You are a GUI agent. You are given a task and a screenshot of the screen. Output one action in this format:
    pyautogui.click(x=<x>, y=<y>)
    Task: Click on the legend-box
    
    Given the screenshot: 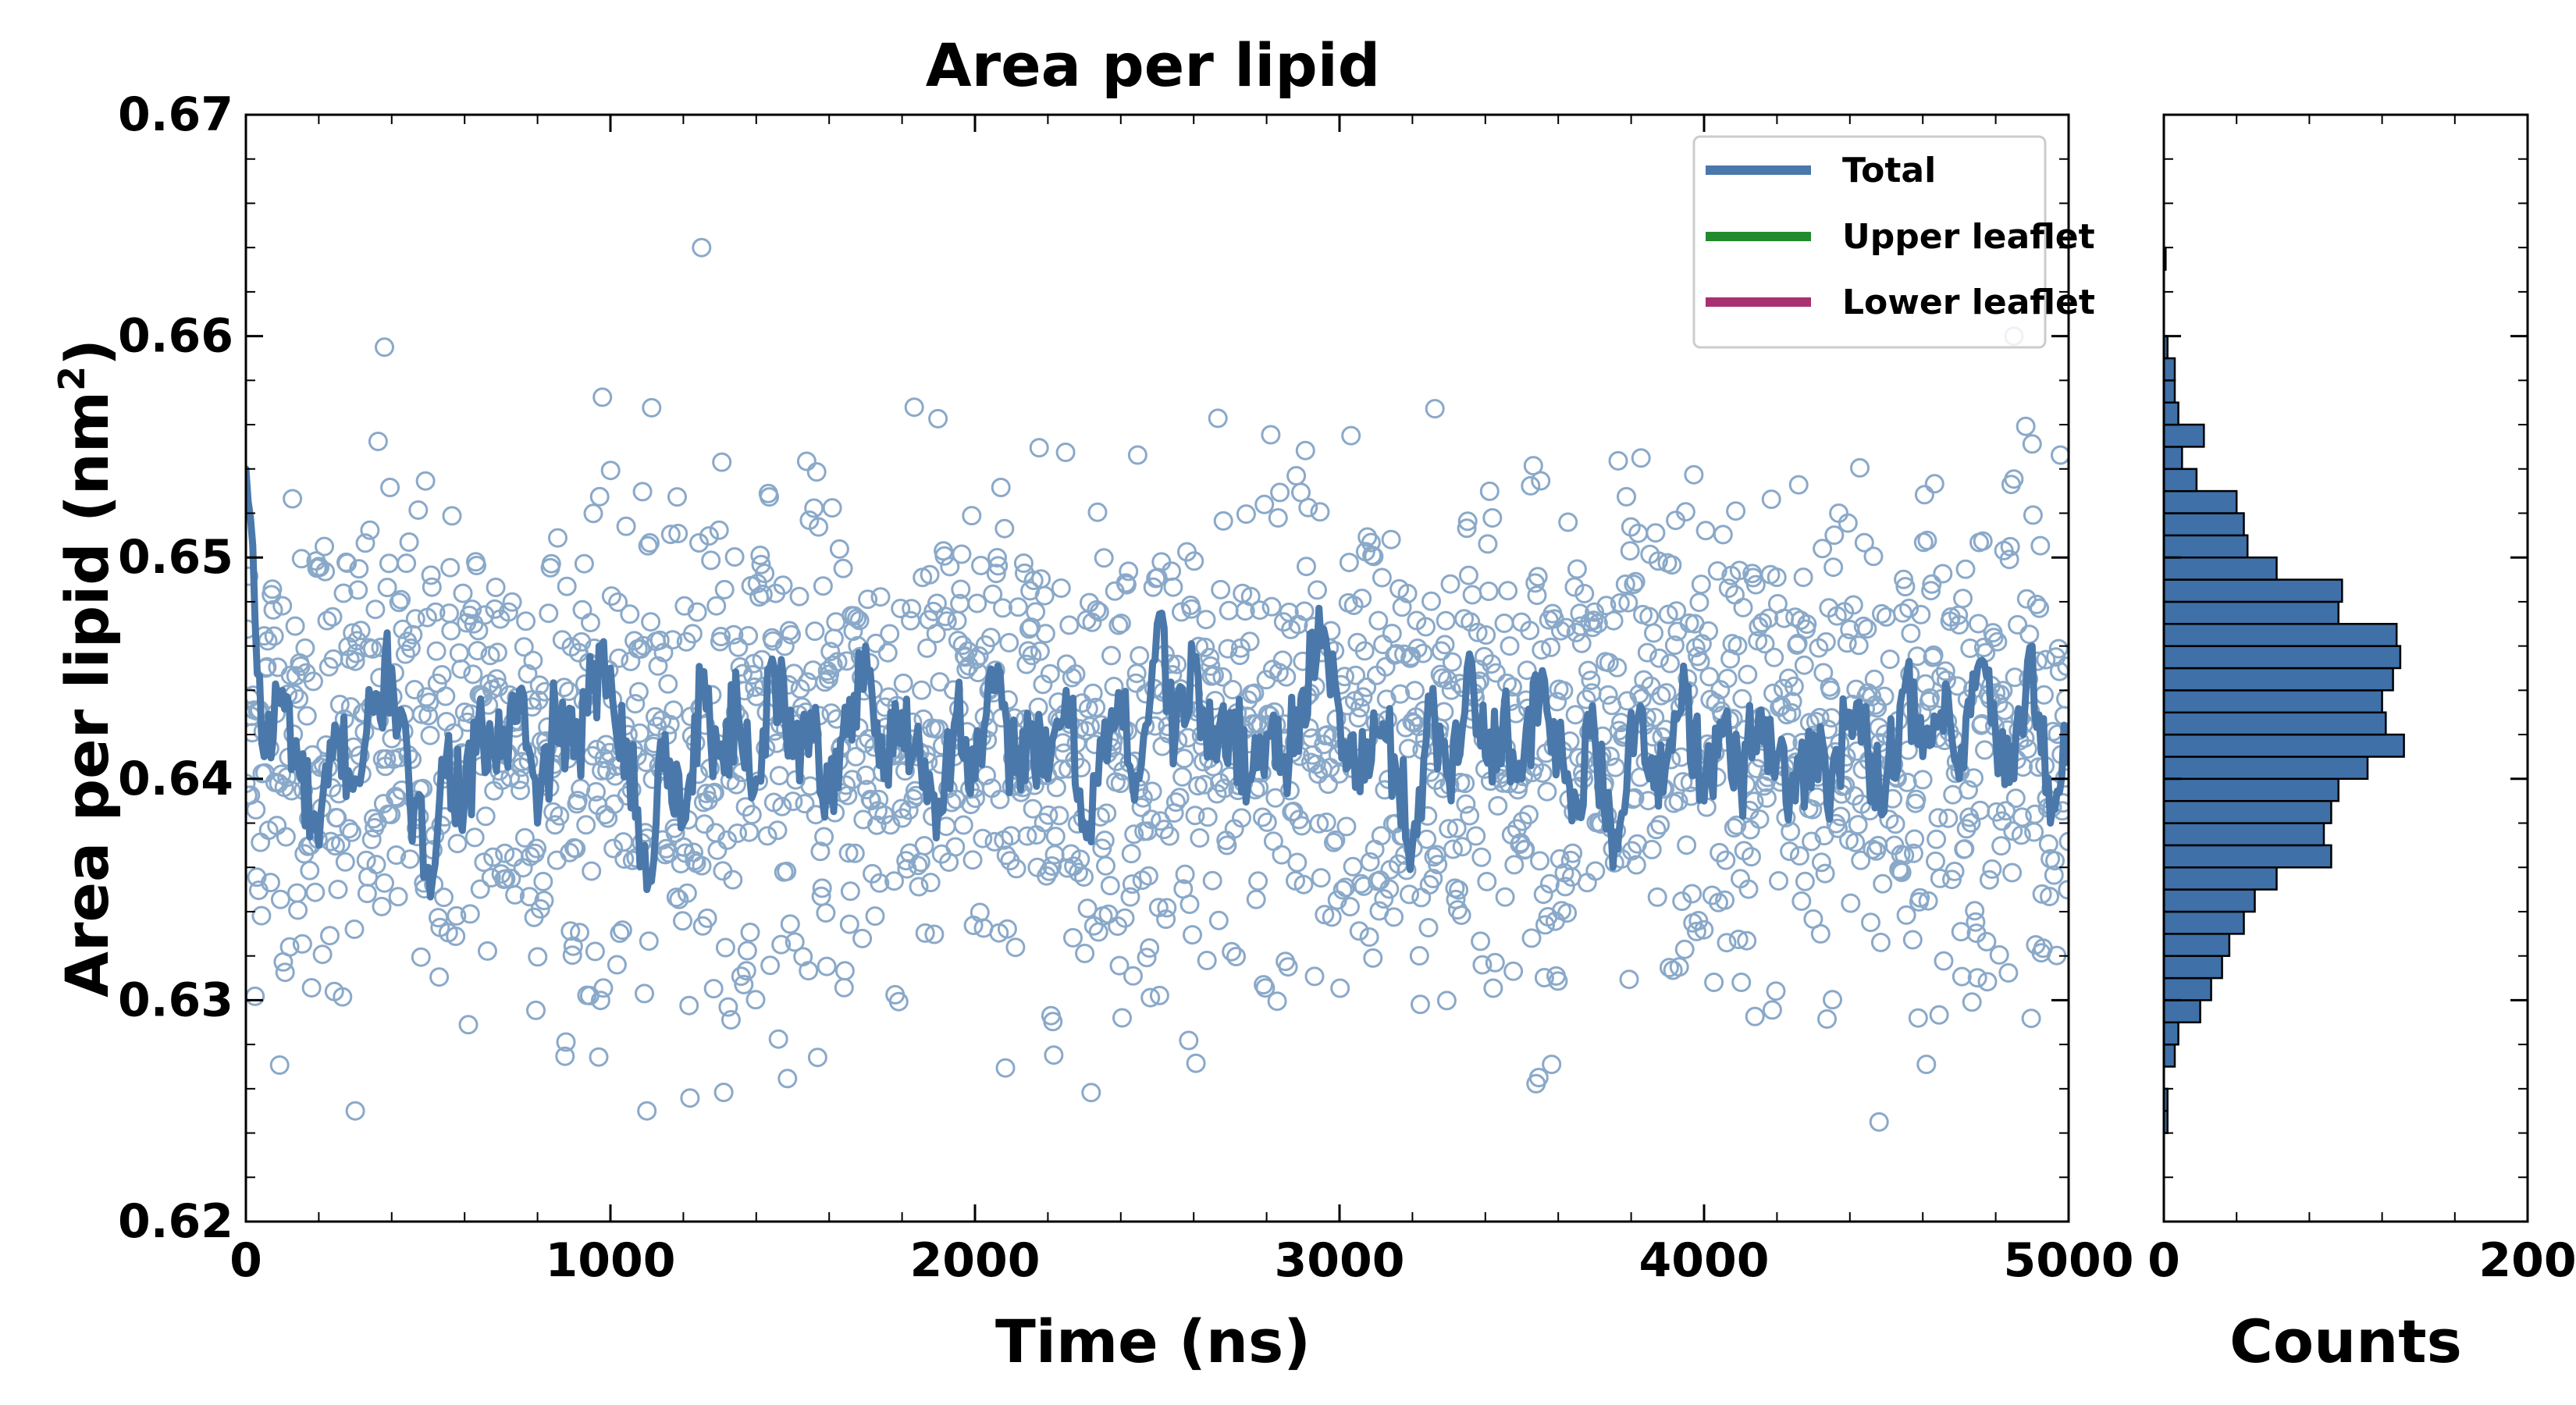 What is the action you would take?
    pyautogui.click(x=1869, y=242)
    